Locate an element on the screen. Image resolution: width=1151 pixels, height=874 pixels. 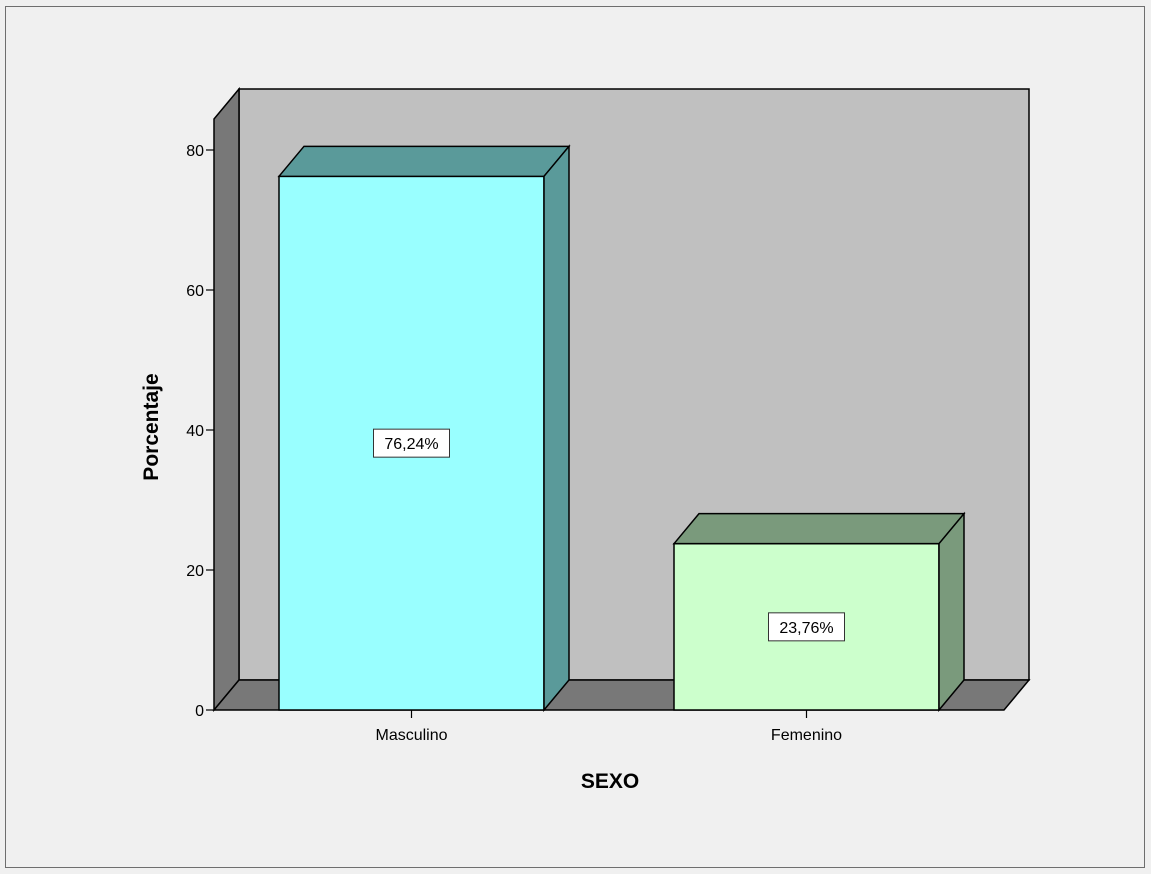
side-wall is located at coordinates (226, 399).